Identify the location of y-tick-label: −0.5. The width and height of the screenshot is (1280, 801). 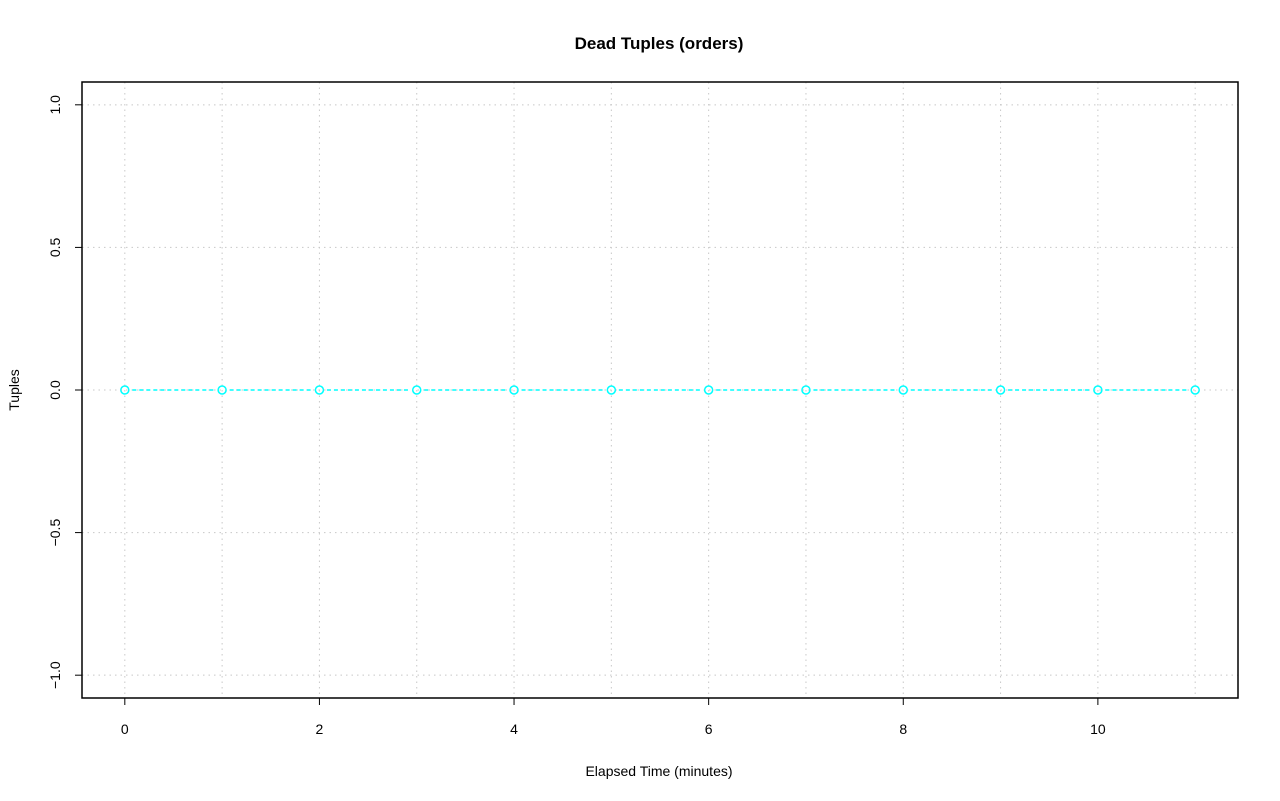
(55, 533).